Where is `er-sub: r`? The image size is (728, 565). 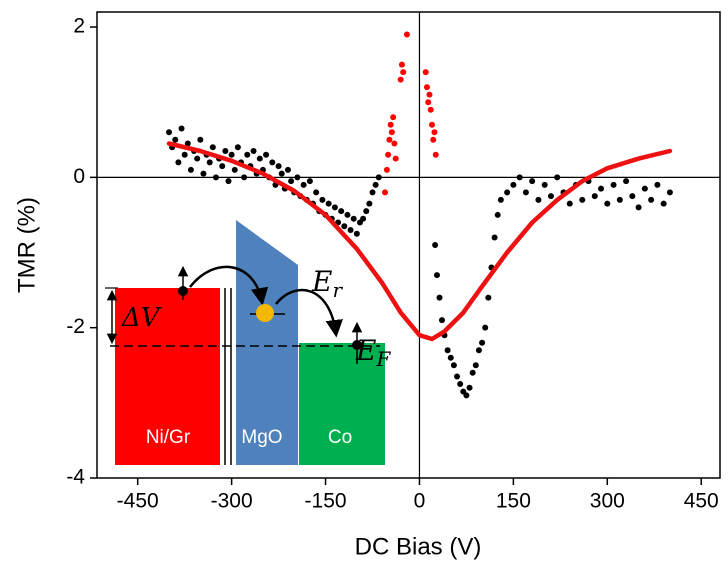
er-sub: r is located at coordinates (337, 290).